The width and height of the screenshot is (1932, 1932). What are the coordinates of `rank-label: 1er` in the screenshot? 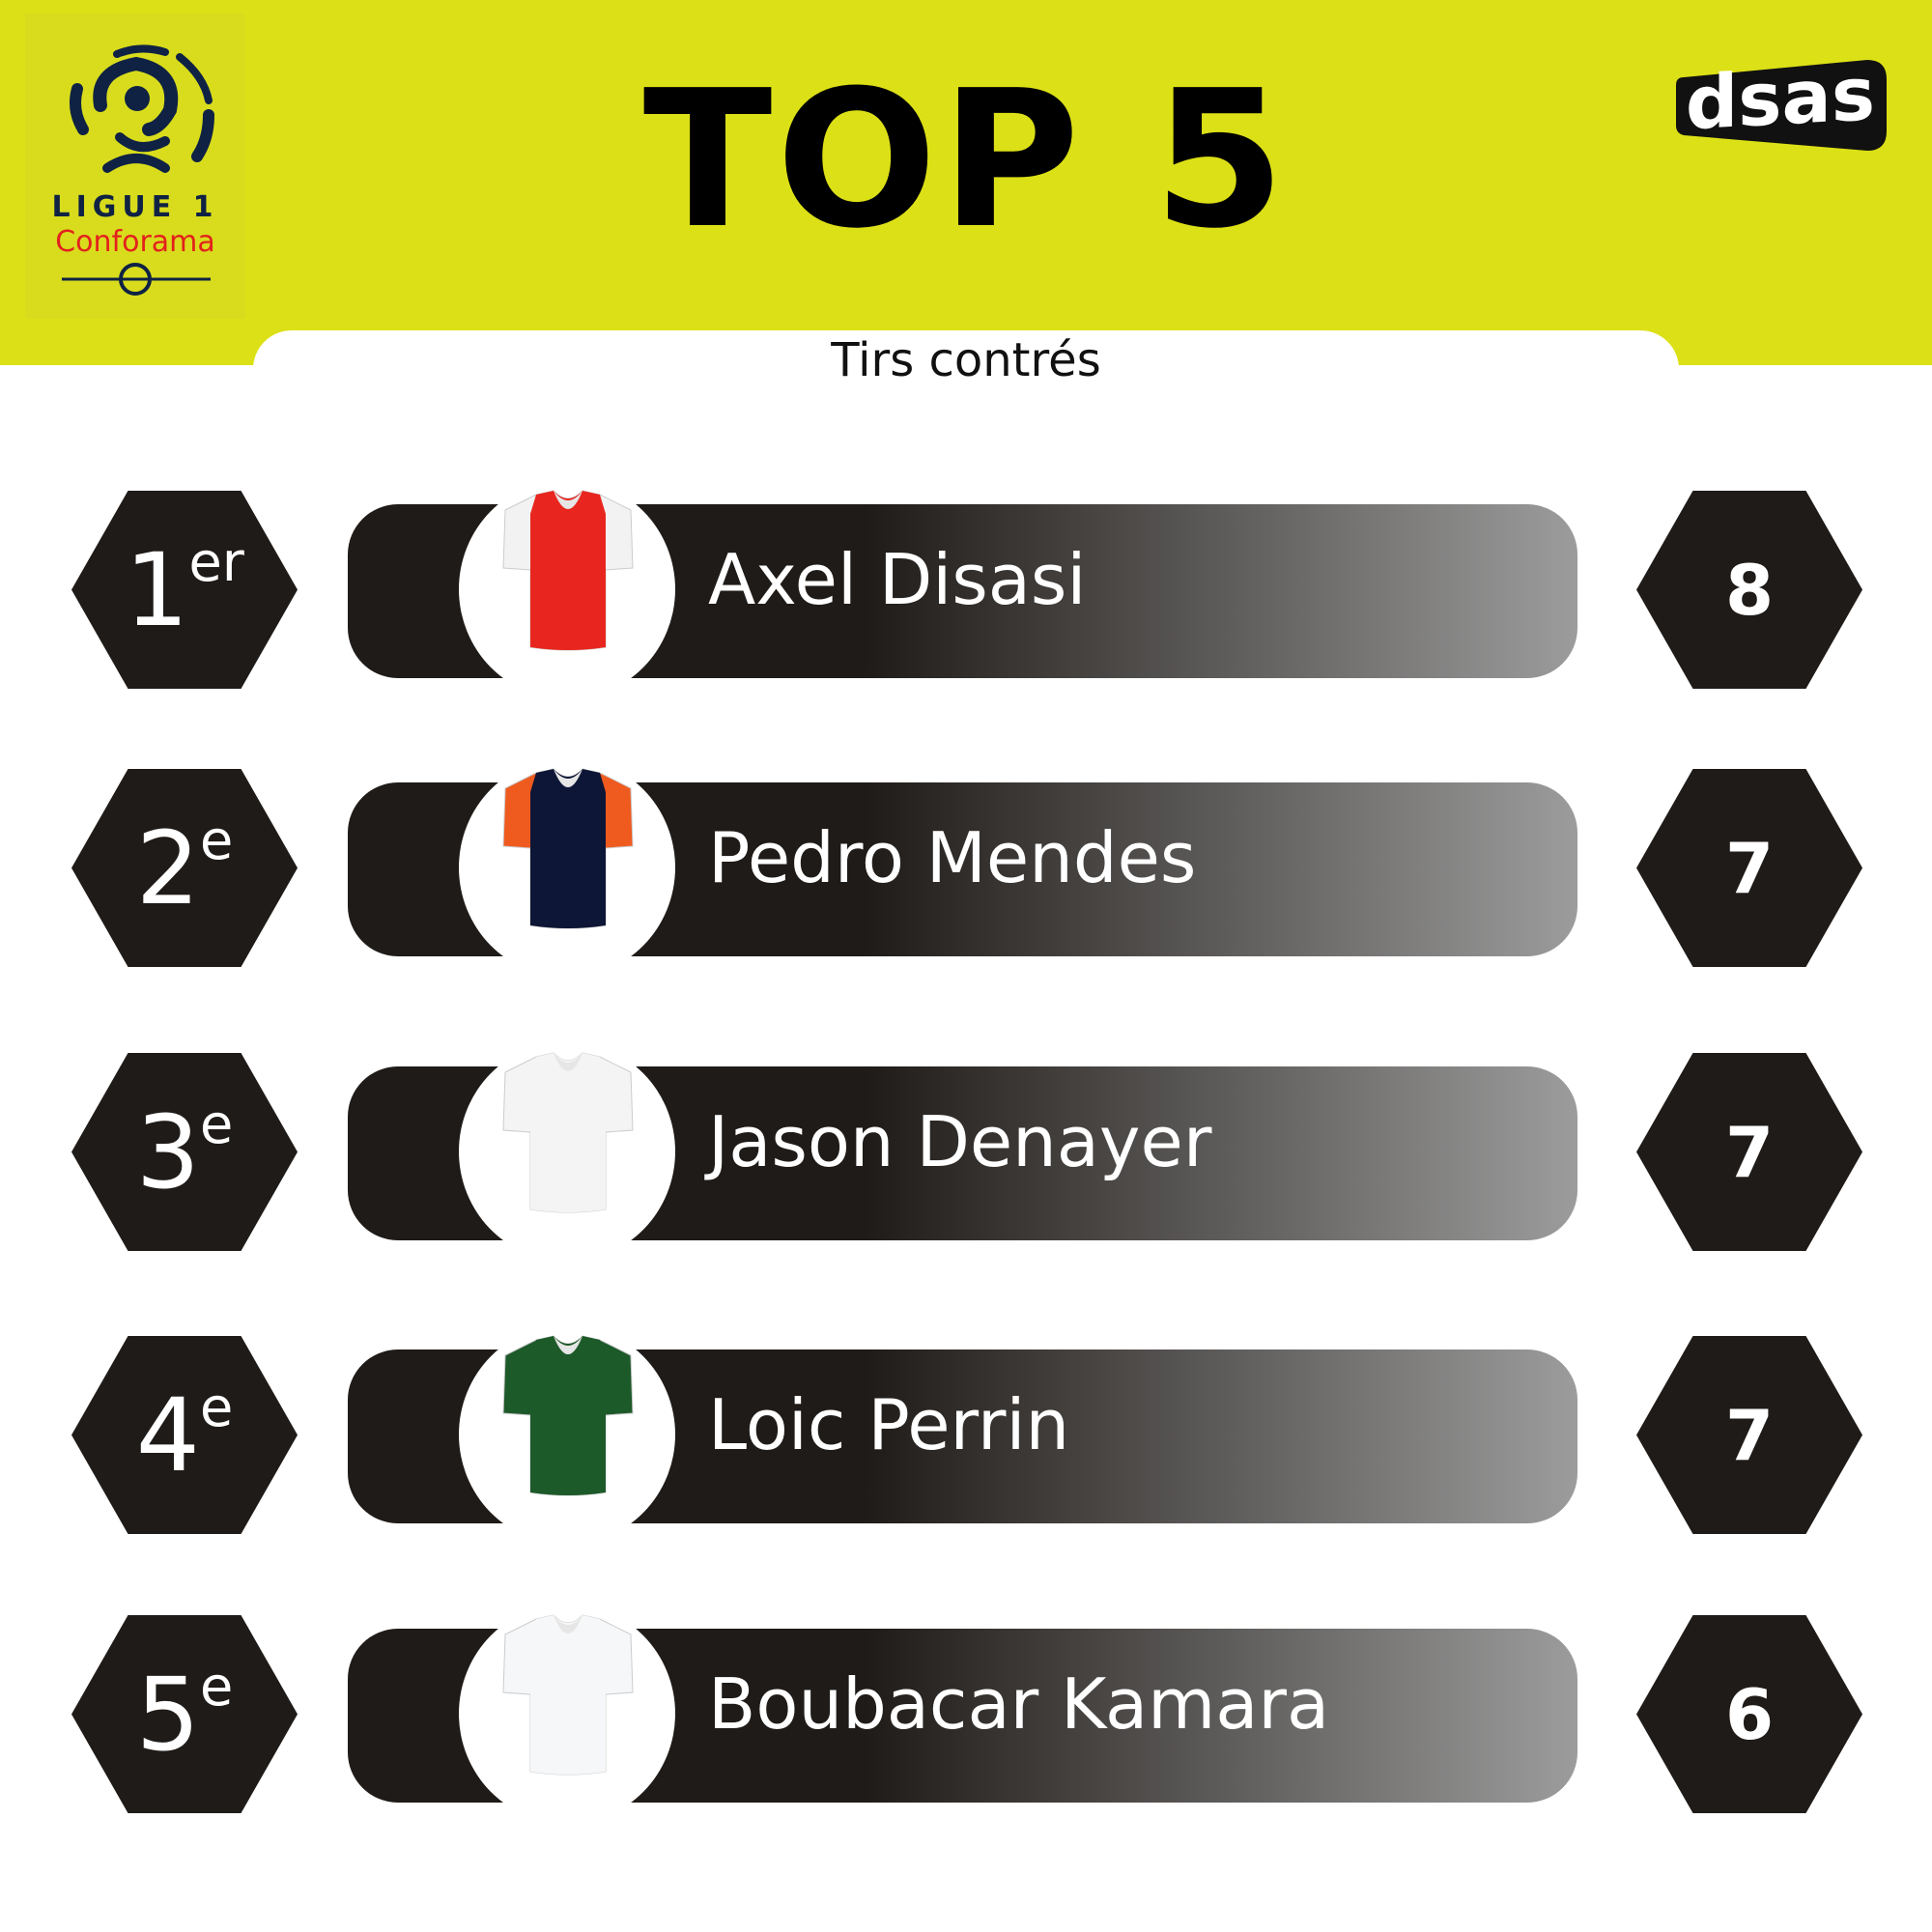 It's located at (184, 589).